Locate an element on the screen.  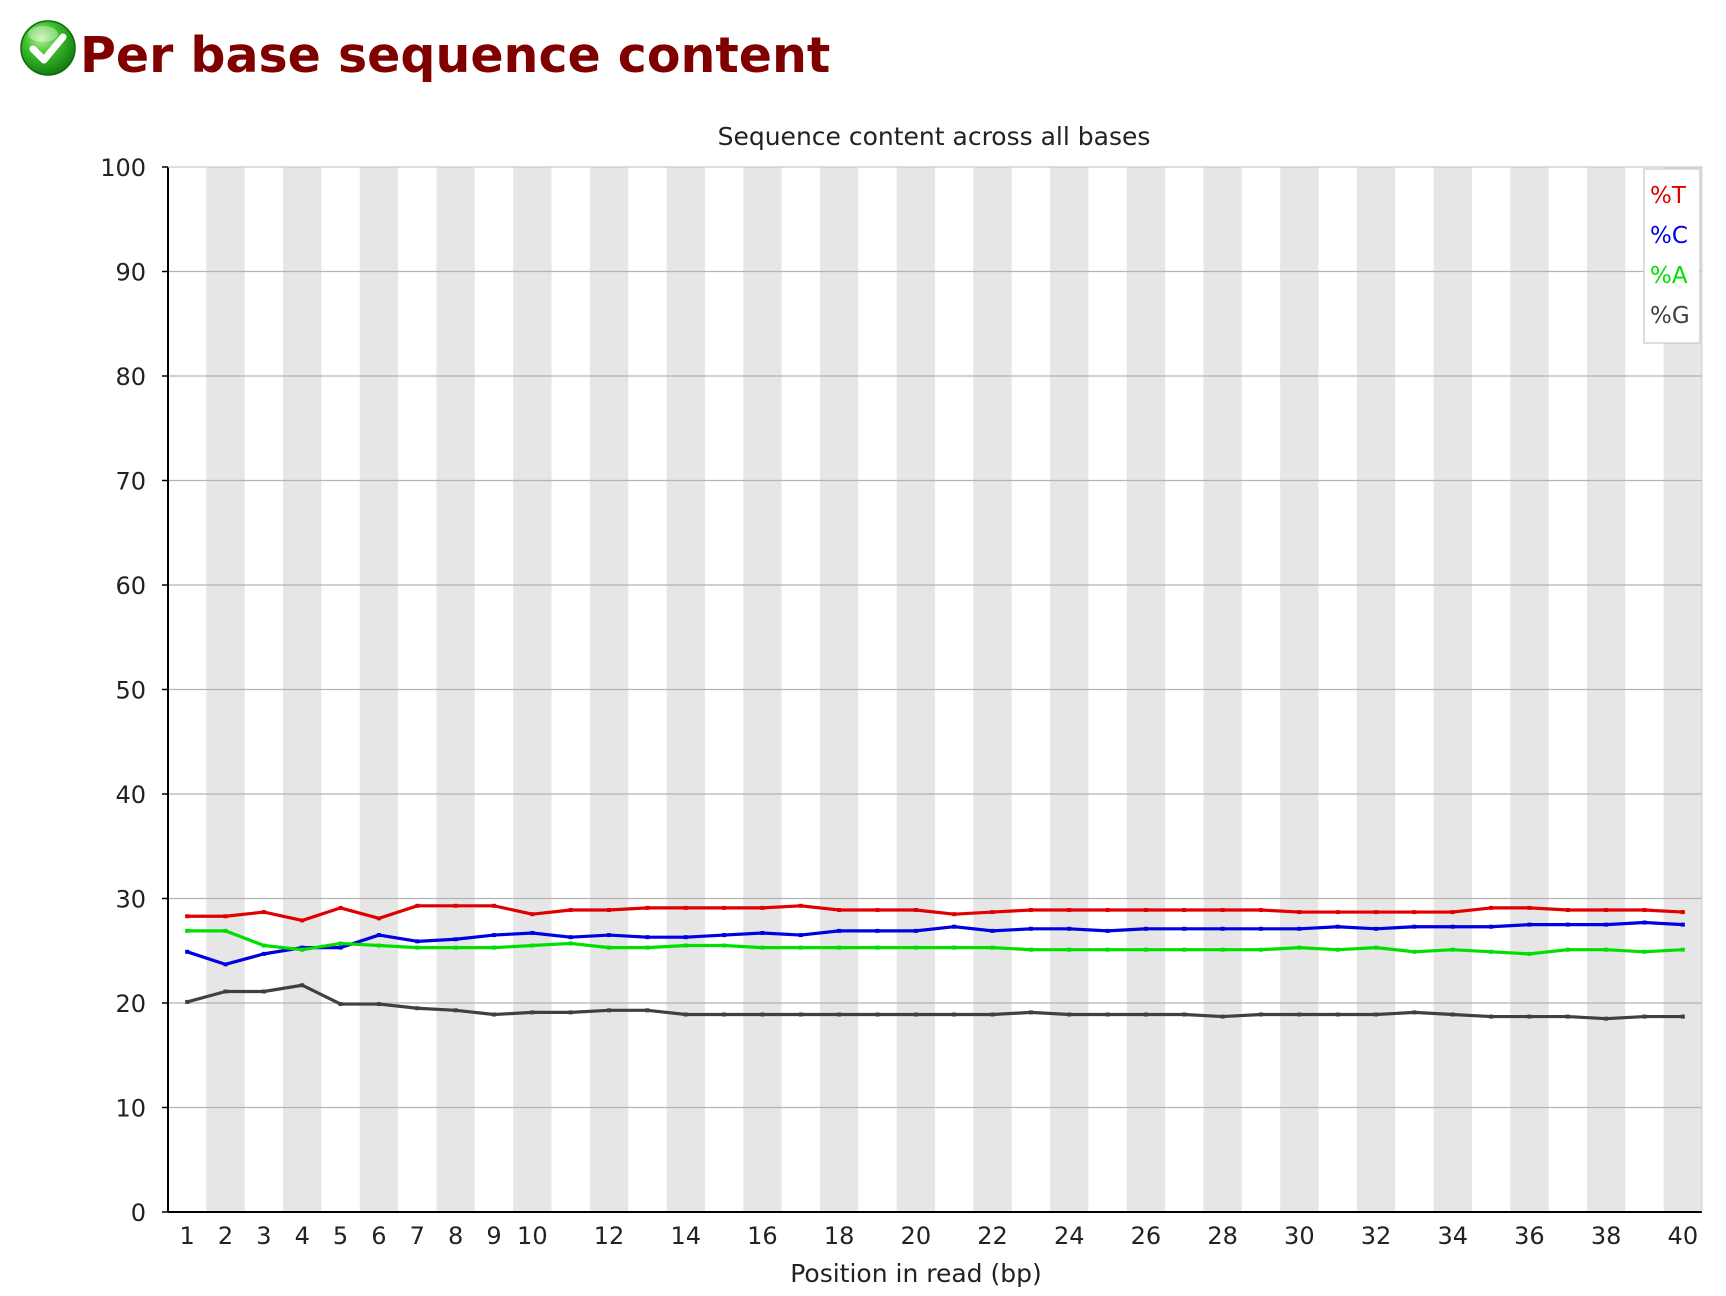
x-tick-label: 40 is located at coordinates (1683, 1236).